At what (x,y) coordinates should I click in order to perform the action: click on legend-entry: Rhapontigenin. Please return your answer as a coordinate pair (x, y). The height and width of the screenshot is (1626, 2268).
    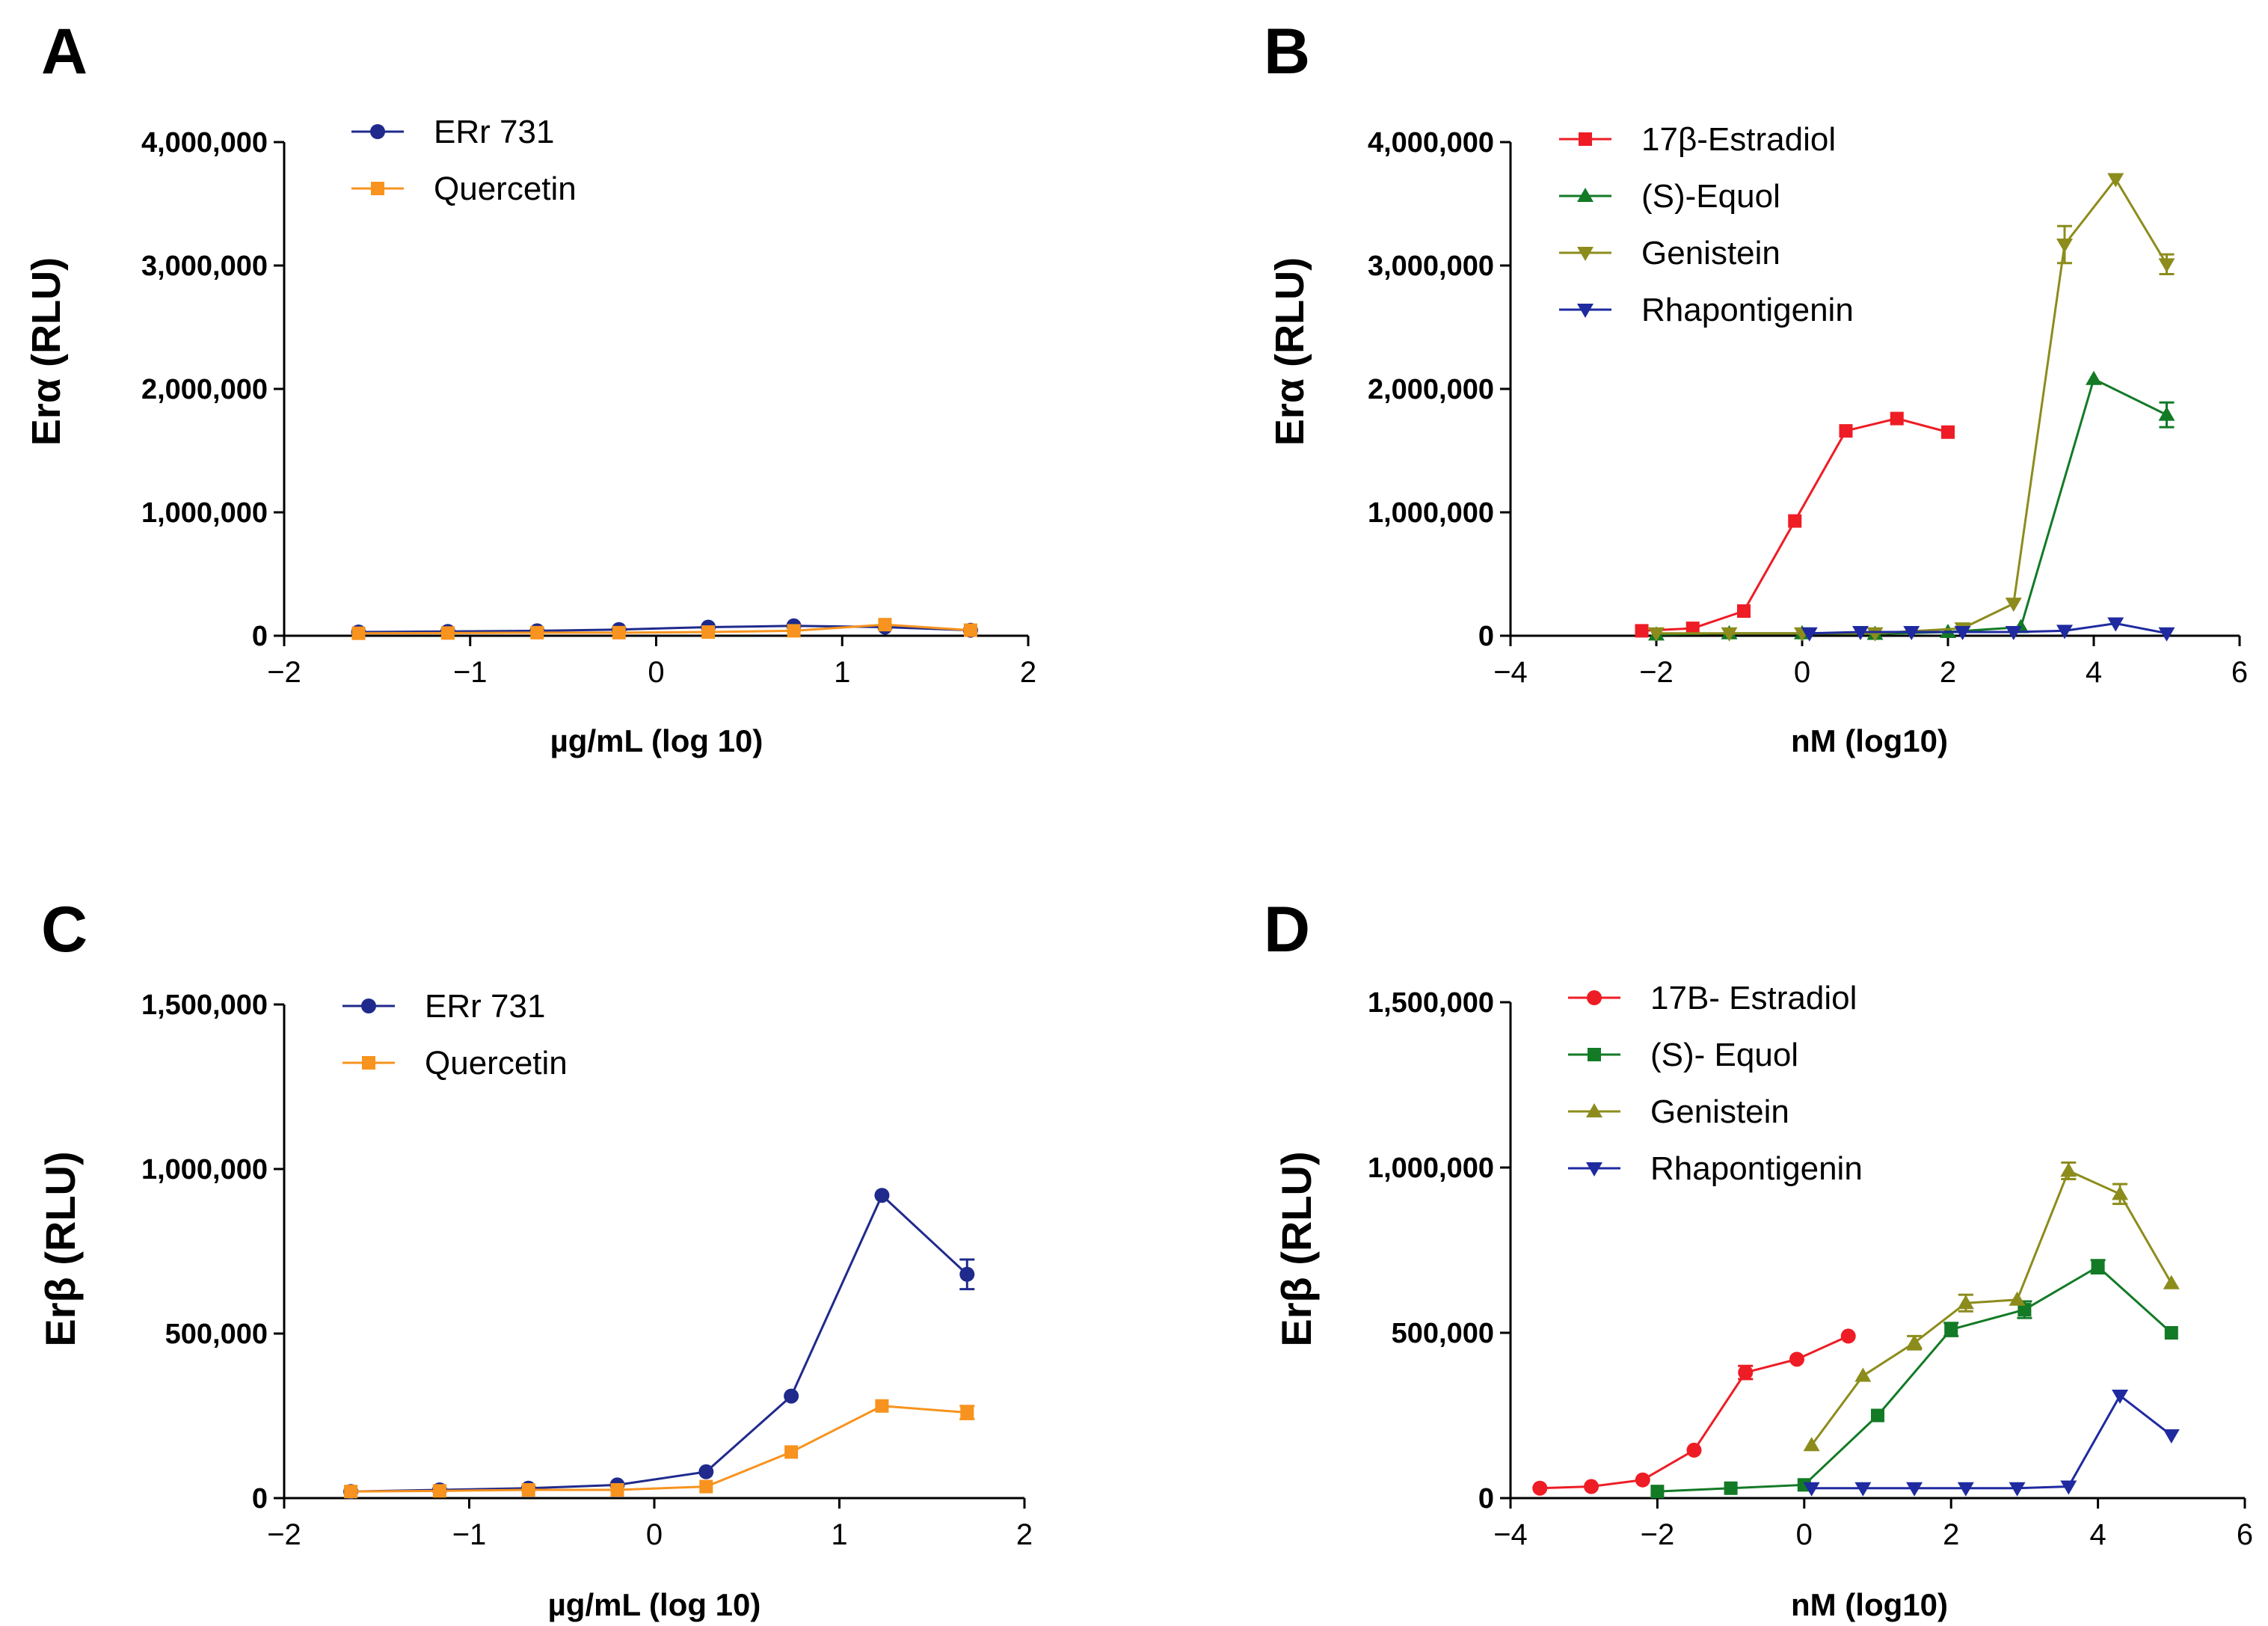
    Looking at the image, I should click on (1706, 310).